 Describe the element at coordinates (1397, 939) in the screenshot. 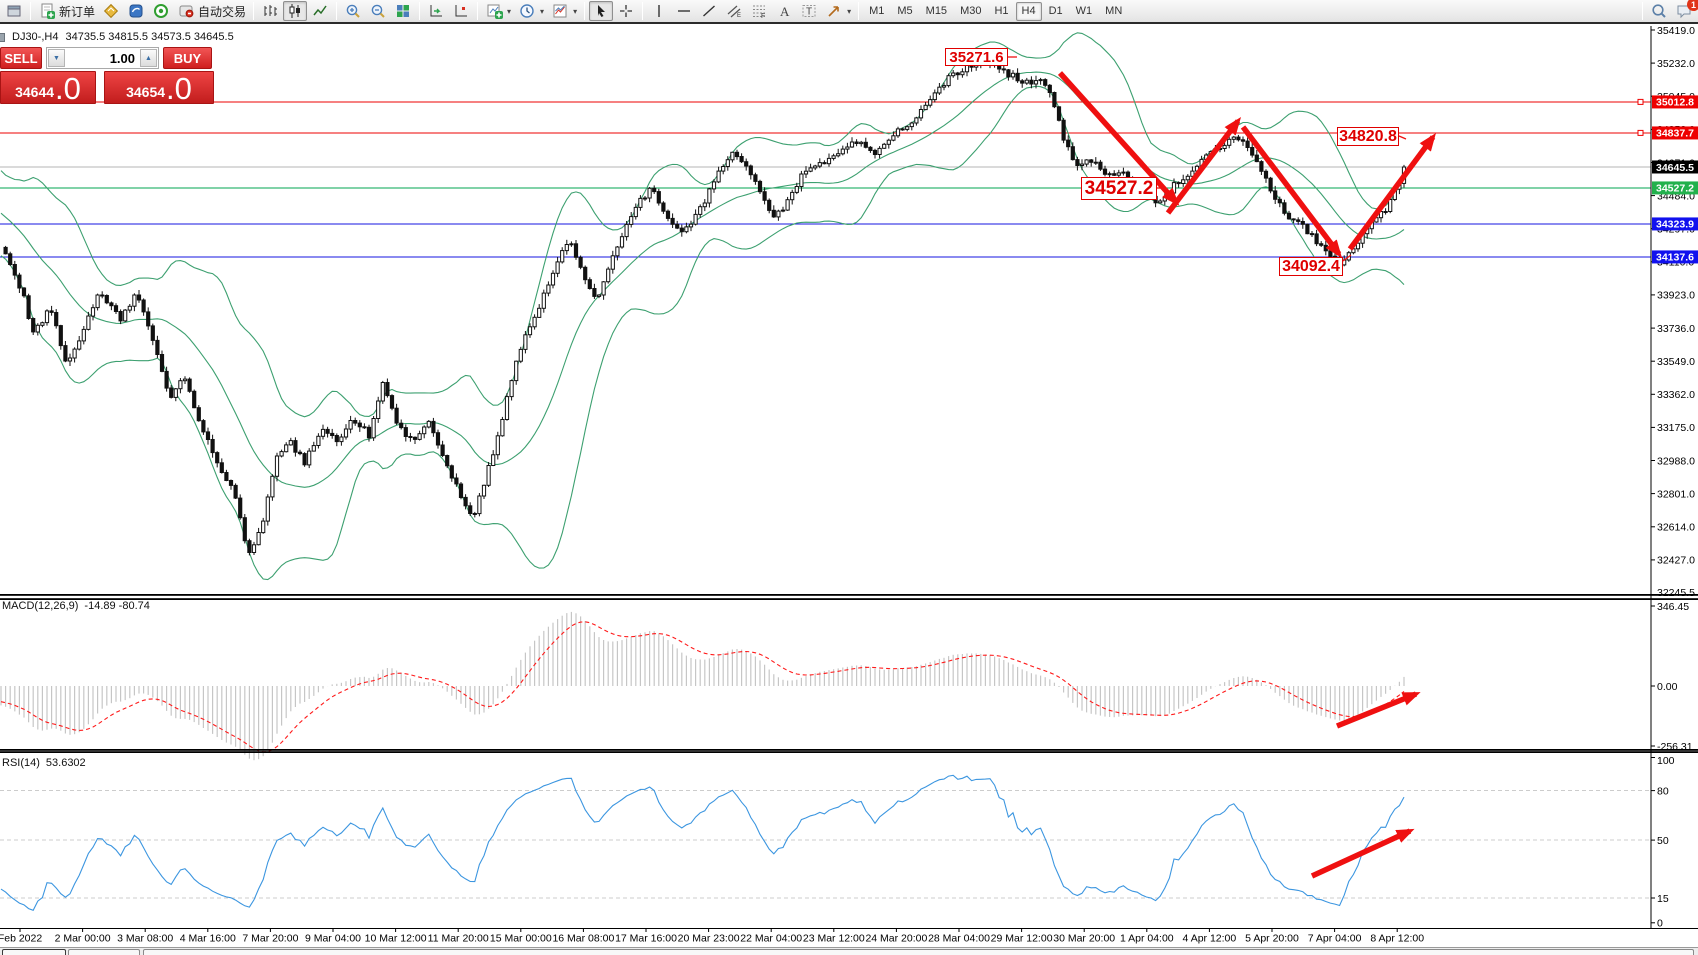

I see `svg-text: 8 Apr 12:00` at that location.